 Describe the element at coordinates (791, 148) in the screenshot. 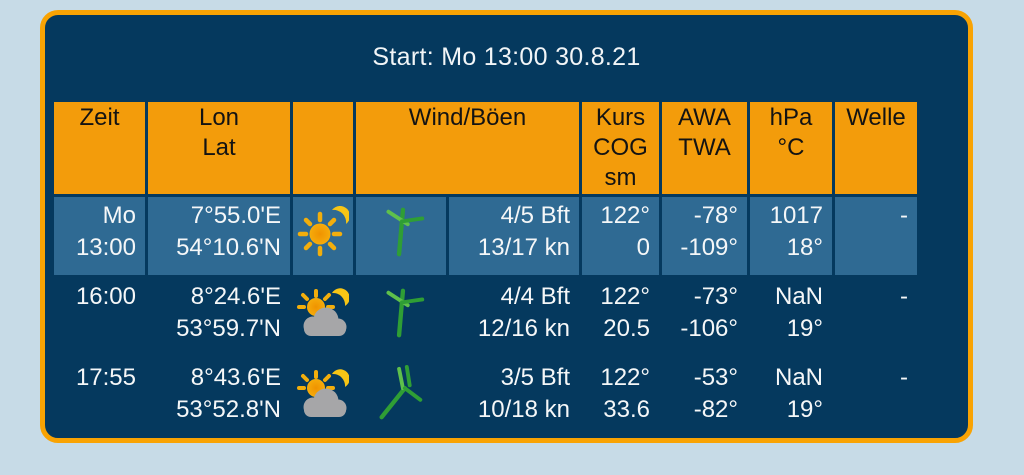

I see `header-hpa-degc: hPa °C` at that location.